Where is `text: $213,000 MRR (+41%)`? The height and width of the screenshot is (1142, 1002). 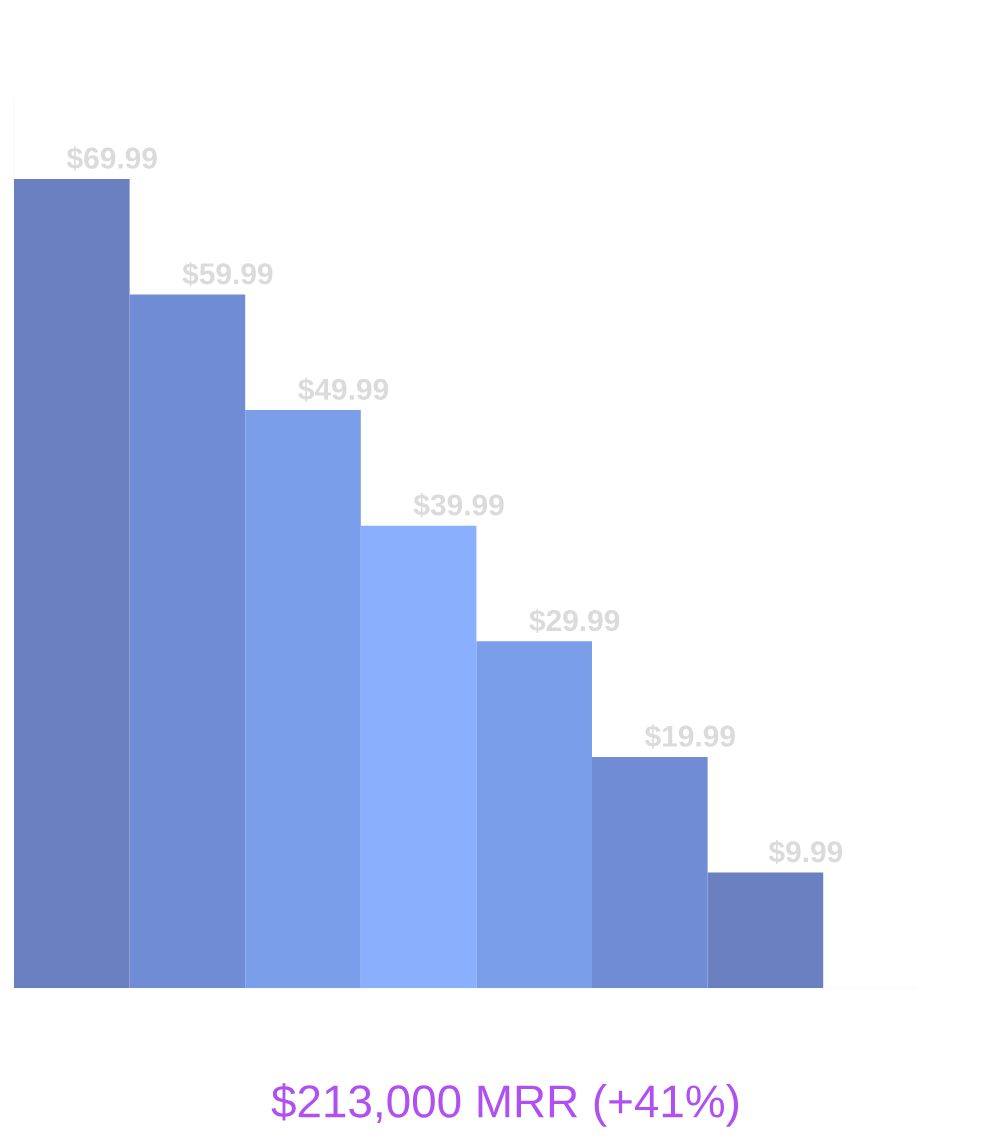 text: $213,000 MRR (+41%) is located at coordinates (505, 1105).